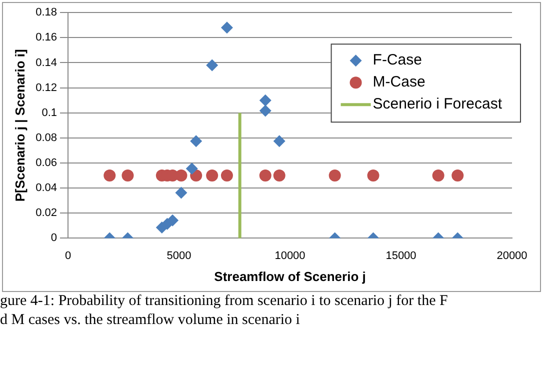  Describe the element at coordinates (47, 138) in the screenshot. I see `y-tick-label: 0.08` at that location.